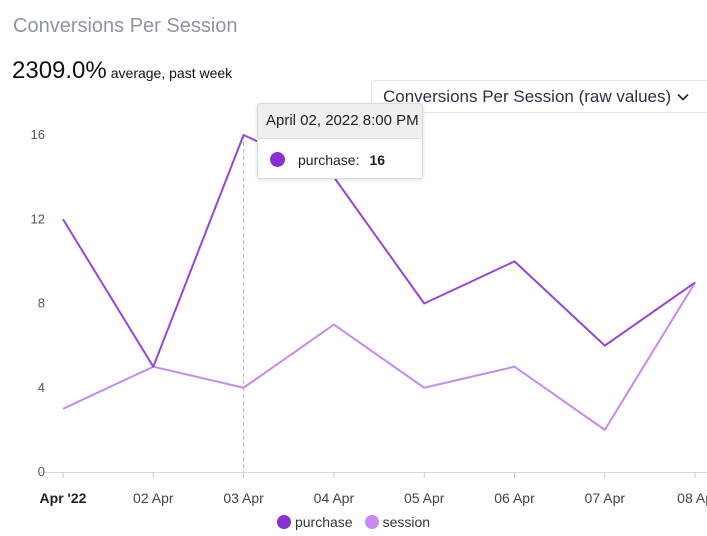 The height and width of the screenshot is (536, 707). What do you see at coordinates (406, 522) in the screenshot?
I see `legend-label-session: session` at bounding box center [406, 522].